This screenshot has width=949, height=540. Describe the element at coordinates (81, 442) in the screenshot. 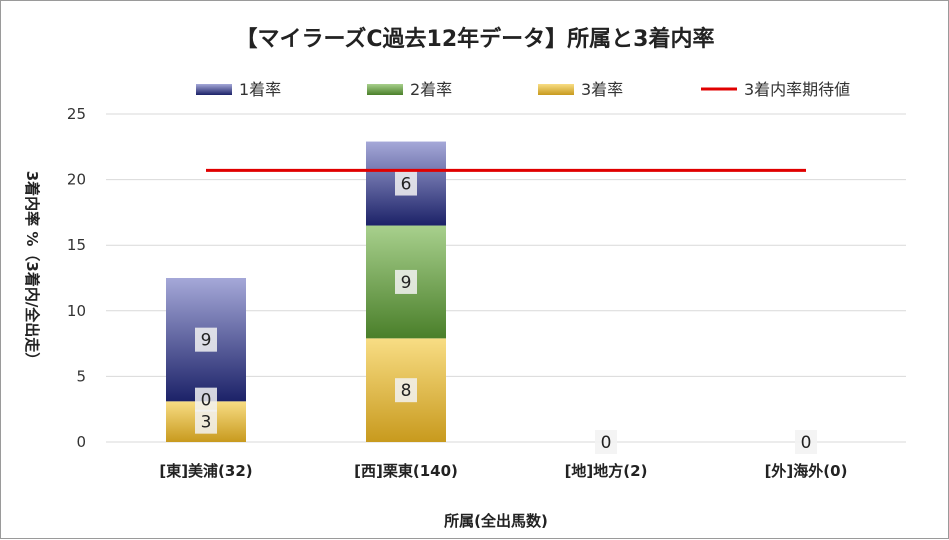

I see `y-tick-label: 0` at that location.